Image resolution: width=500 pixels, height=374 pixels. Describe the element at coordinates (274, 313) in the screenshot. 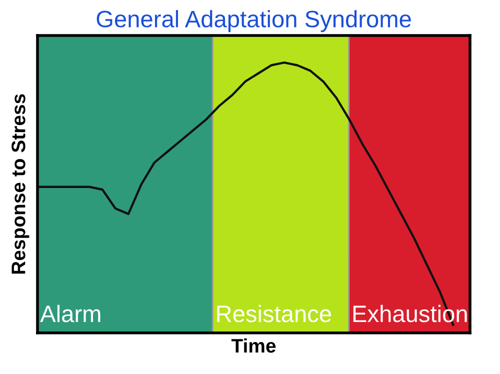

I see `annotation: Resistance` at that location.